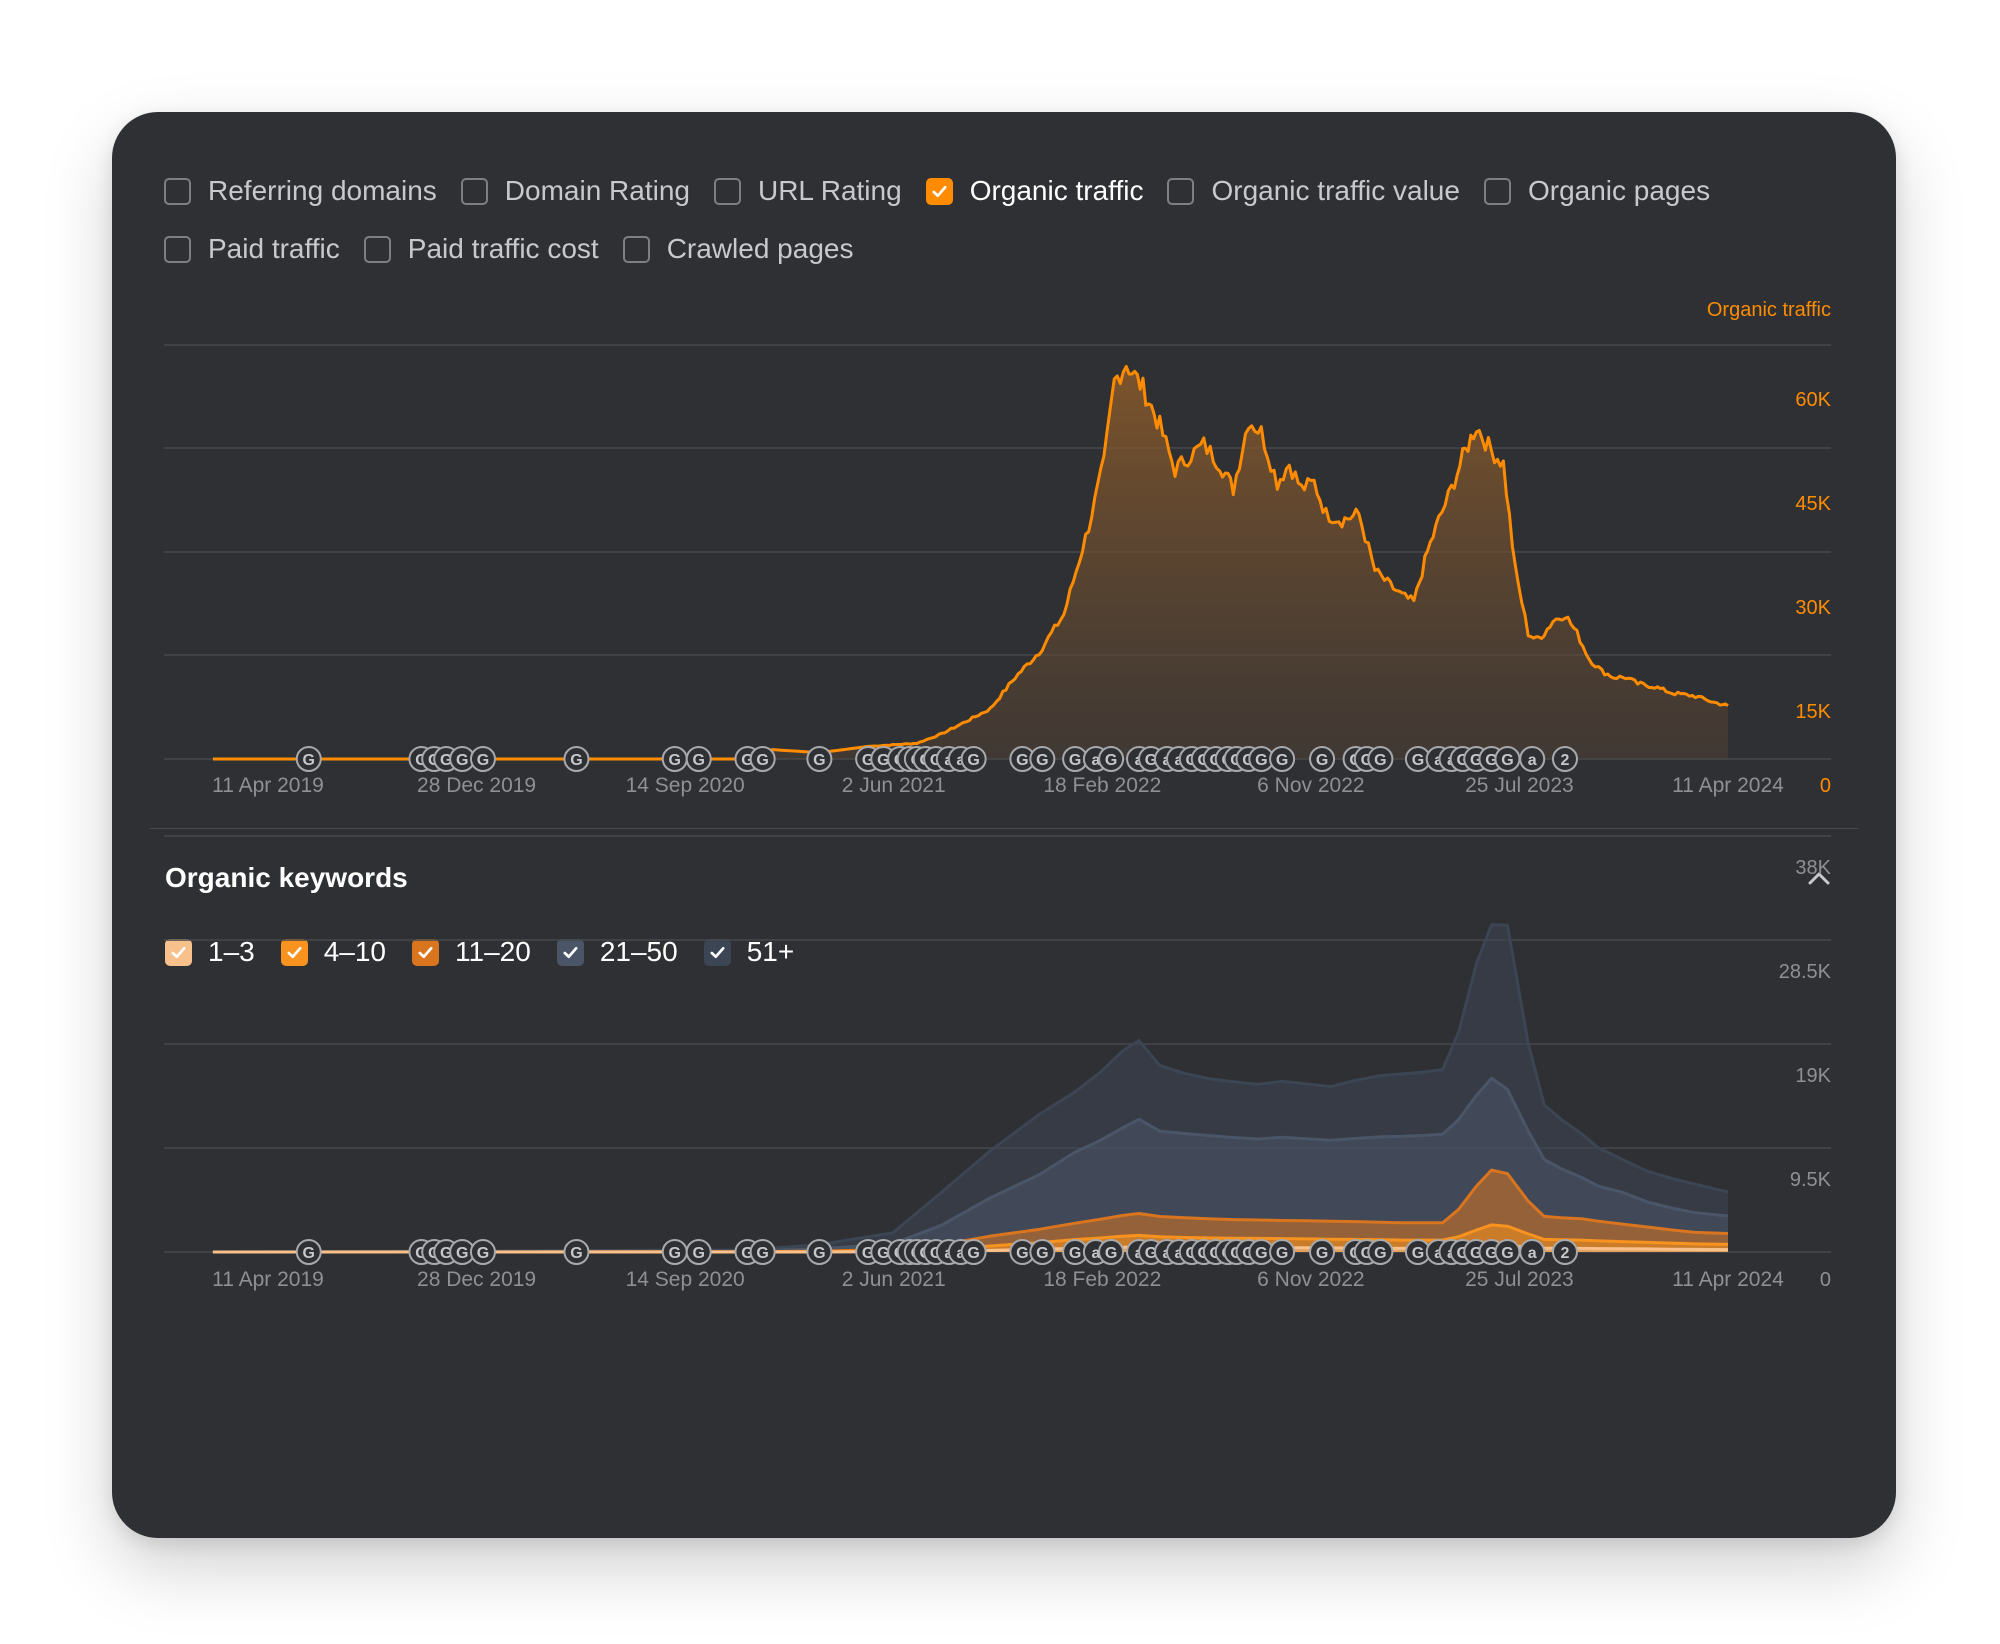 The image size is (2000, 1644). I want to click on metric-toggle-organic-pages: Organic pages, so click(1596, 191).